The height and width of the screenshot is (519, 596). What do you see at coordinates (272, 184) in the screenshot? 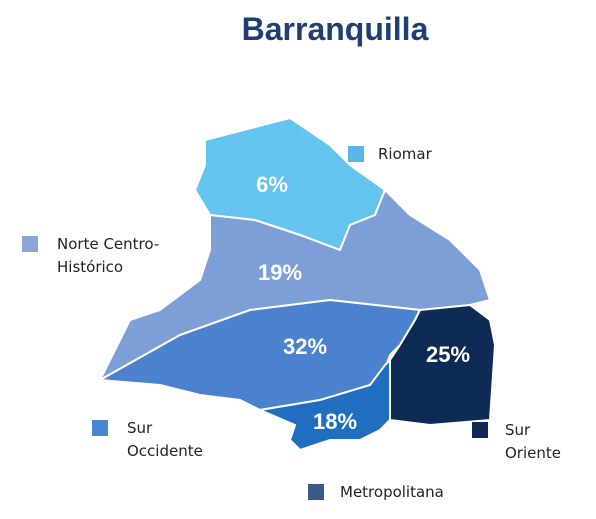
I see `region-label: 6%` at bounding box center [272, 184].